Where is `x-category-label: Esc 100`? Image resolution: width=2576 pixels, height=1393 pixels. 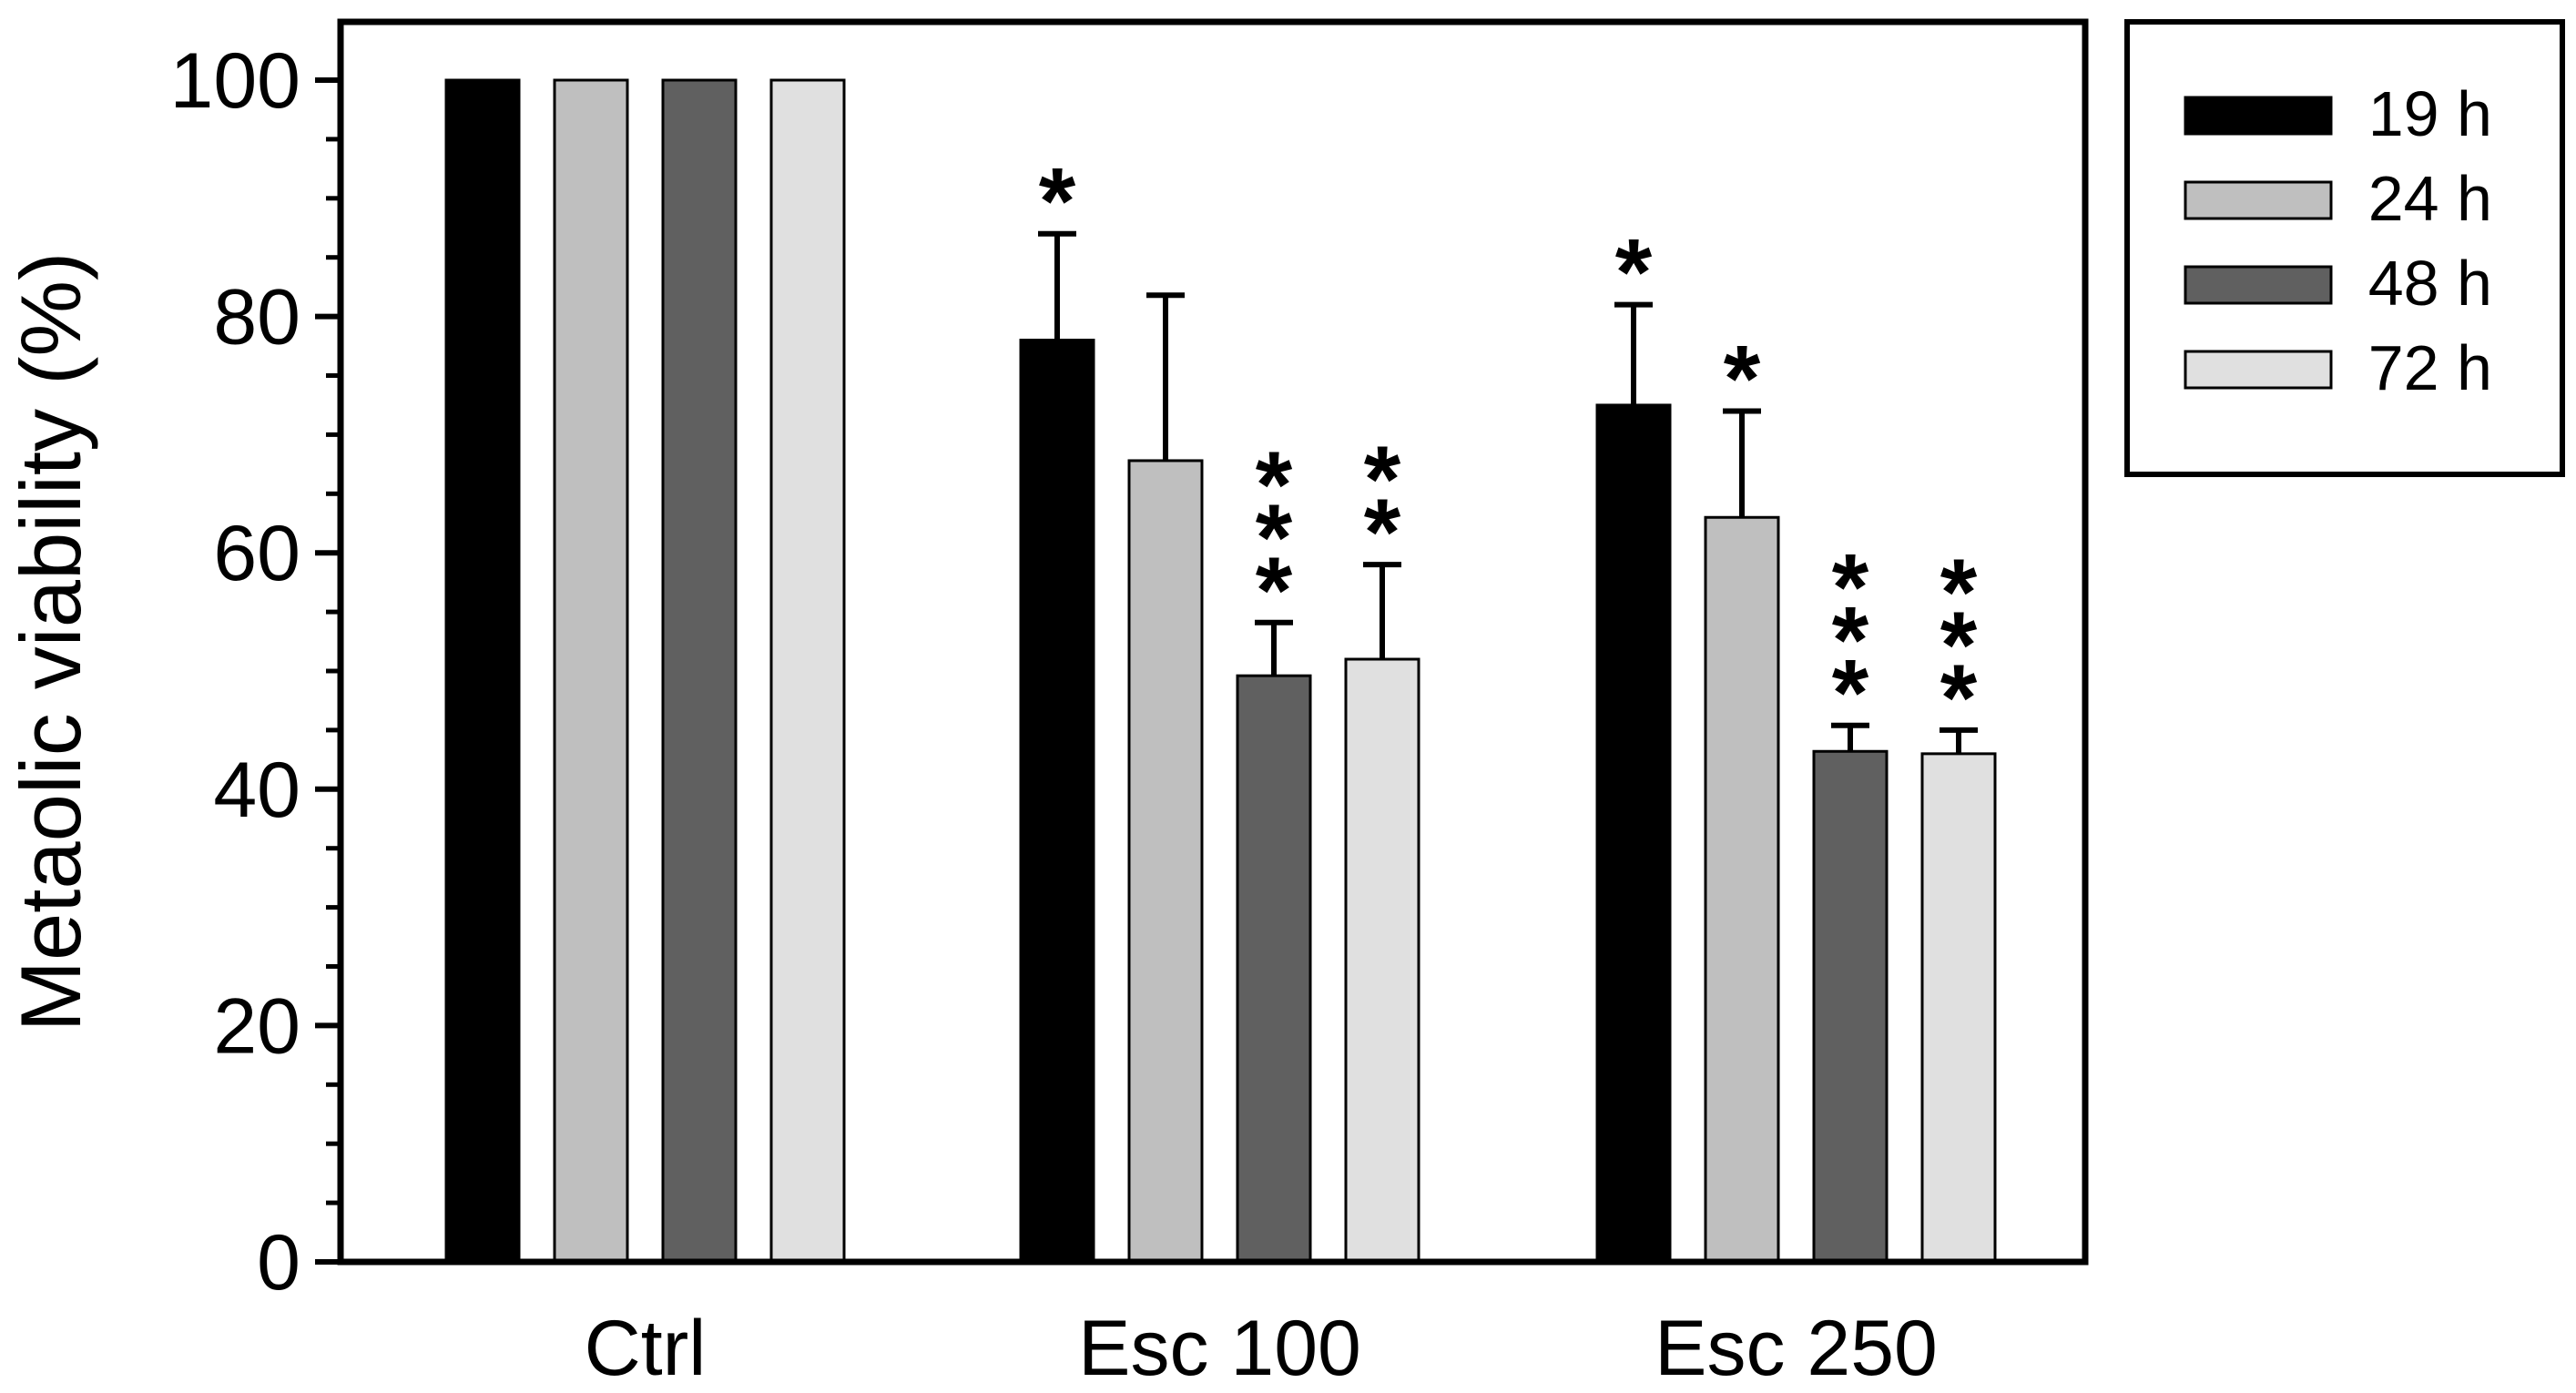
x-category-label: Esc 100 is located at coordinates (1219, 1348).